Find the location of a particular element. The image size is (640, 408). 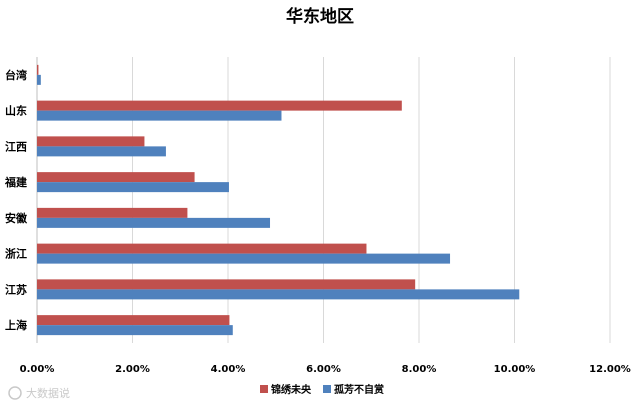

x-tick-label: 10.00% is located at coordinates (515, 369).